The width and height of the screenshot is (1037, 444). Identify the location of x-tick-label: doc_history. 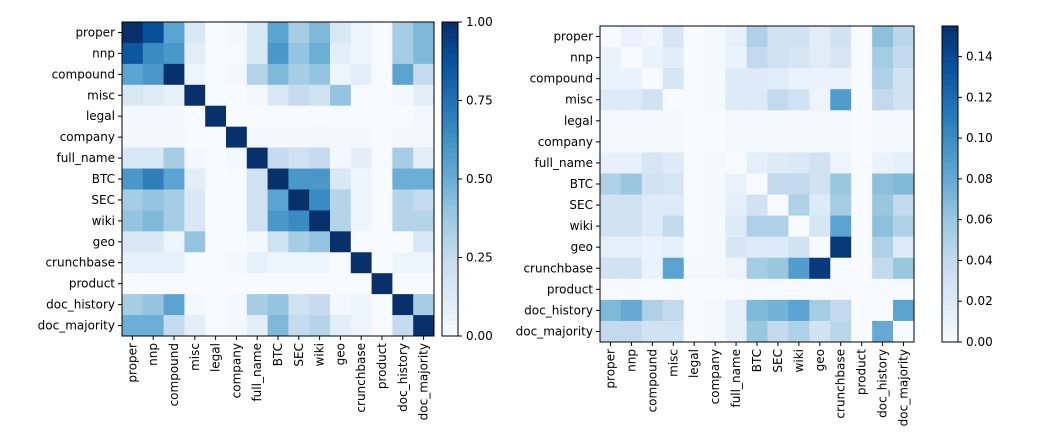
(403, 377).